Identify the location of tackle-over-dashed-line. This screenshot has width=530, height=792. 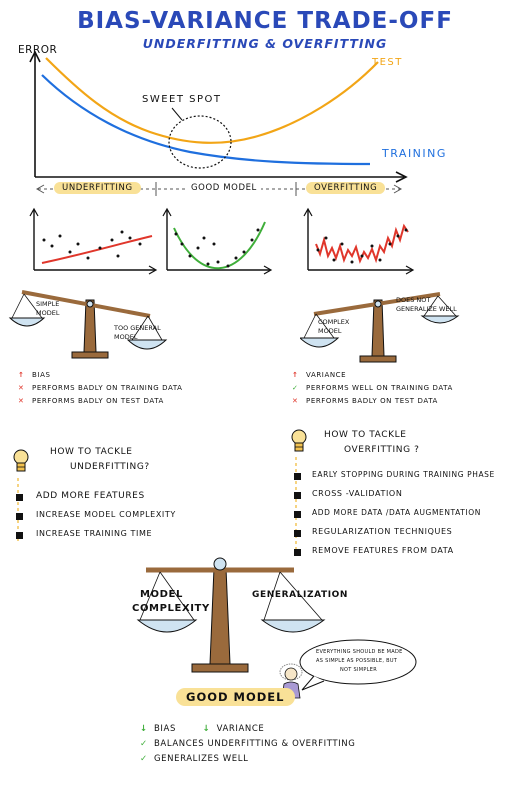
(296, 507).